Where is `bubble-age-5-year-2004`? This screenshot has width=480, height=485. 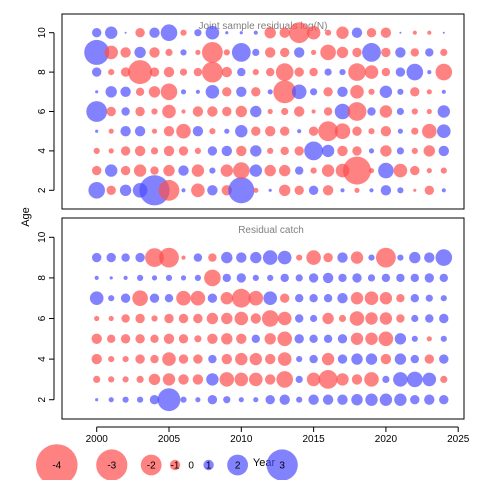
bubble-age-5-year-2004 is located at coordinates (154, 131).